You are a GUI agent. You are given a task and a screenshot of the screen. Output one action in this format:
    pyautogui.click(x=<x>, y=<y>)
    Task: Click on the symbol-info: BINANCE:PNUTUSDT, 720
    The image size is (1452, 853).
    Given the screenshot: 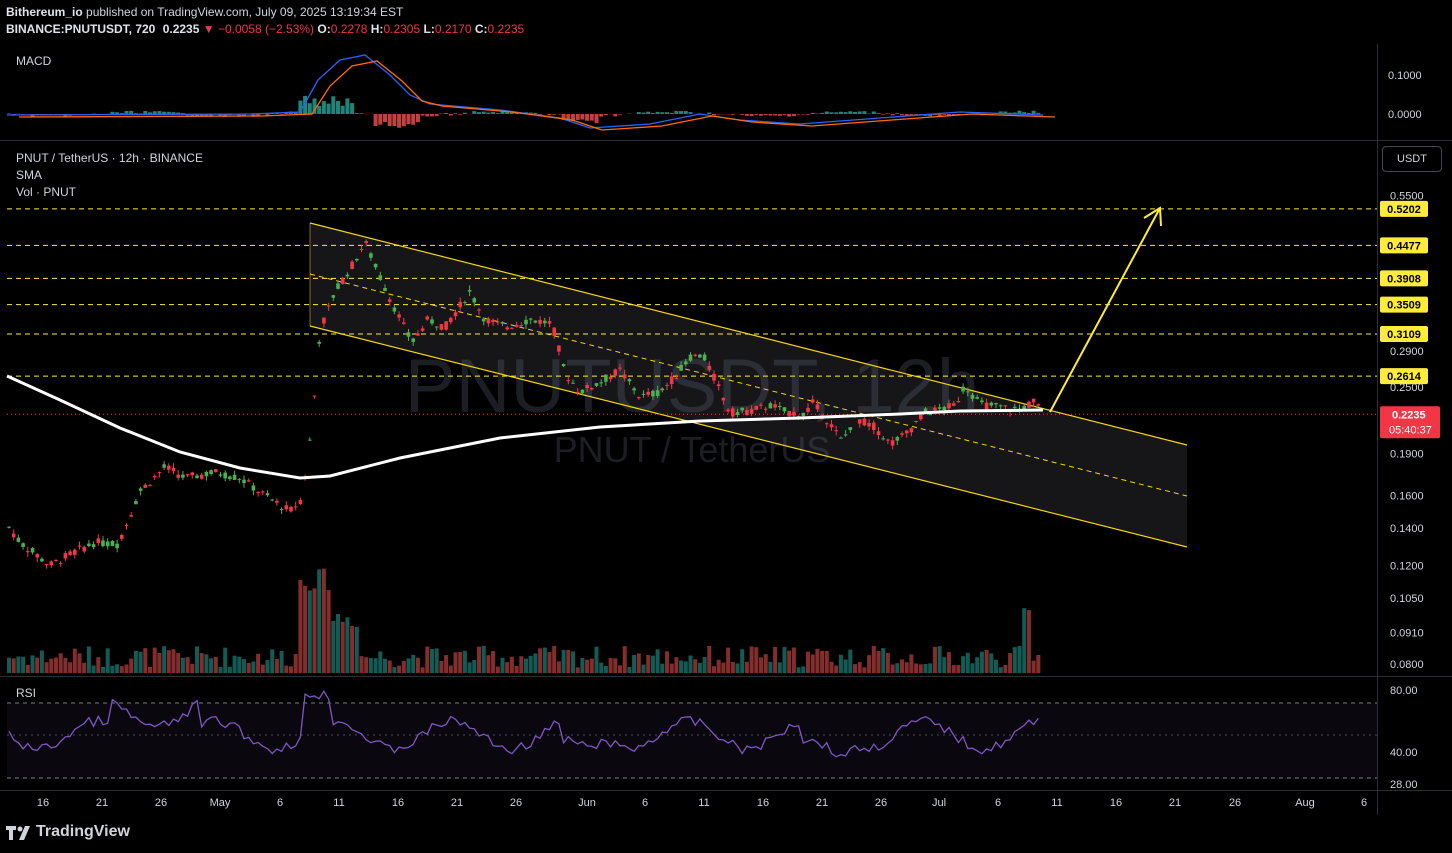 What is the action you would take?
    pyautogui.click(x=81, y=29)
    